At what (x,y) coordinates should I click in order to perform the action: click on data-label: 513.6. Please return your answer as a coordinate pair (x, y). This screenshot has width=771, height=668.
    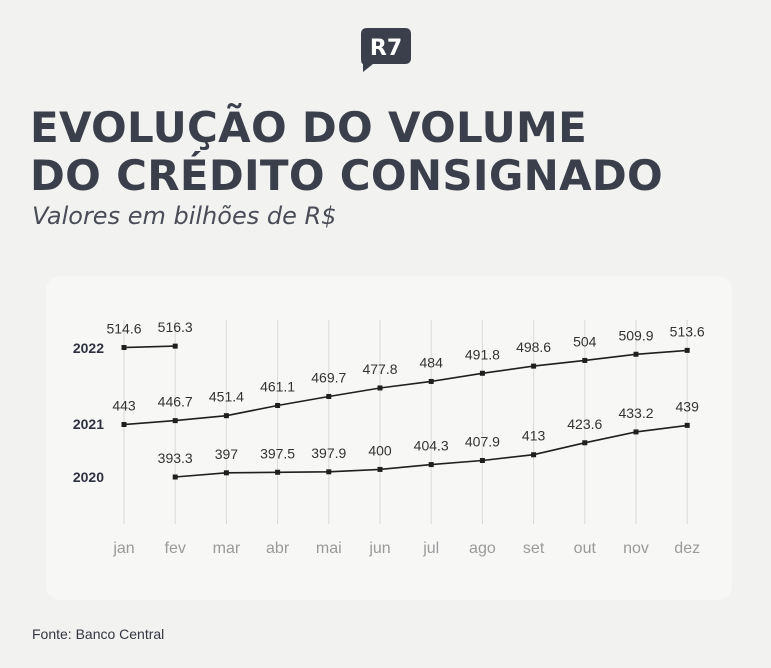
    Looking at the image, I should click on (687, 331).